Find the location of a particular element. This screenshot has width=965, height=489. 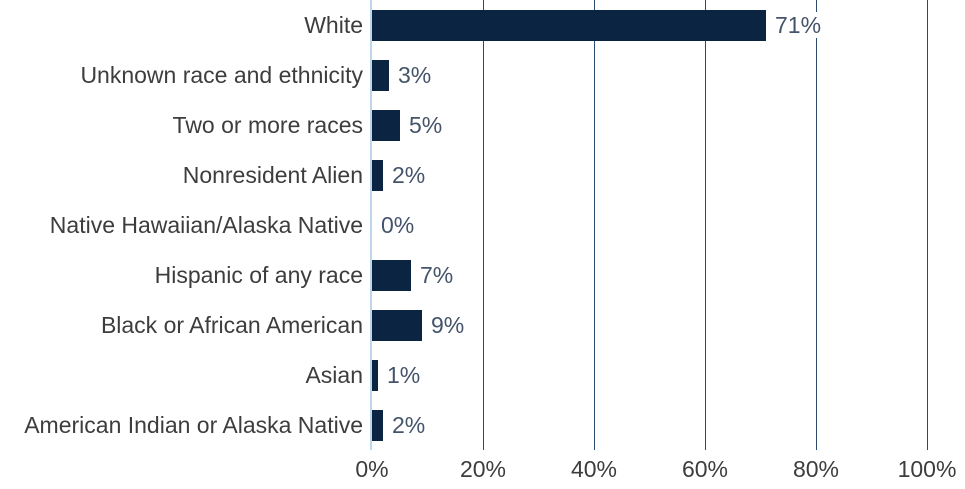

bar-track: 9% is located at coordinates (668, 325).